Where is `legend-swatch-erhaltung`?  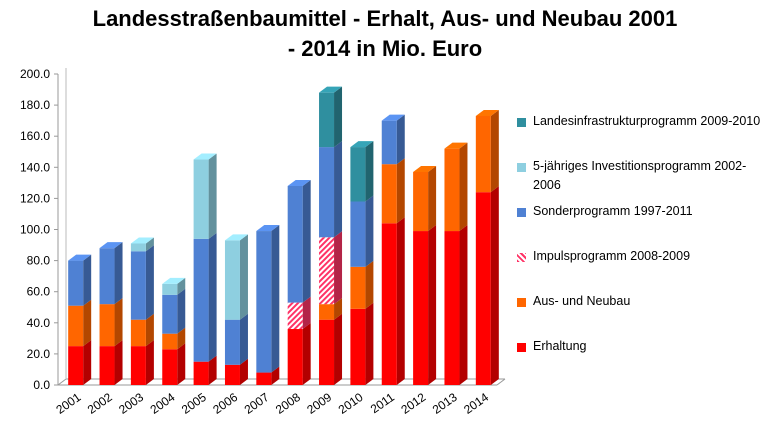
legend-swatch-erhaltung is located at coordinates (521, 347).